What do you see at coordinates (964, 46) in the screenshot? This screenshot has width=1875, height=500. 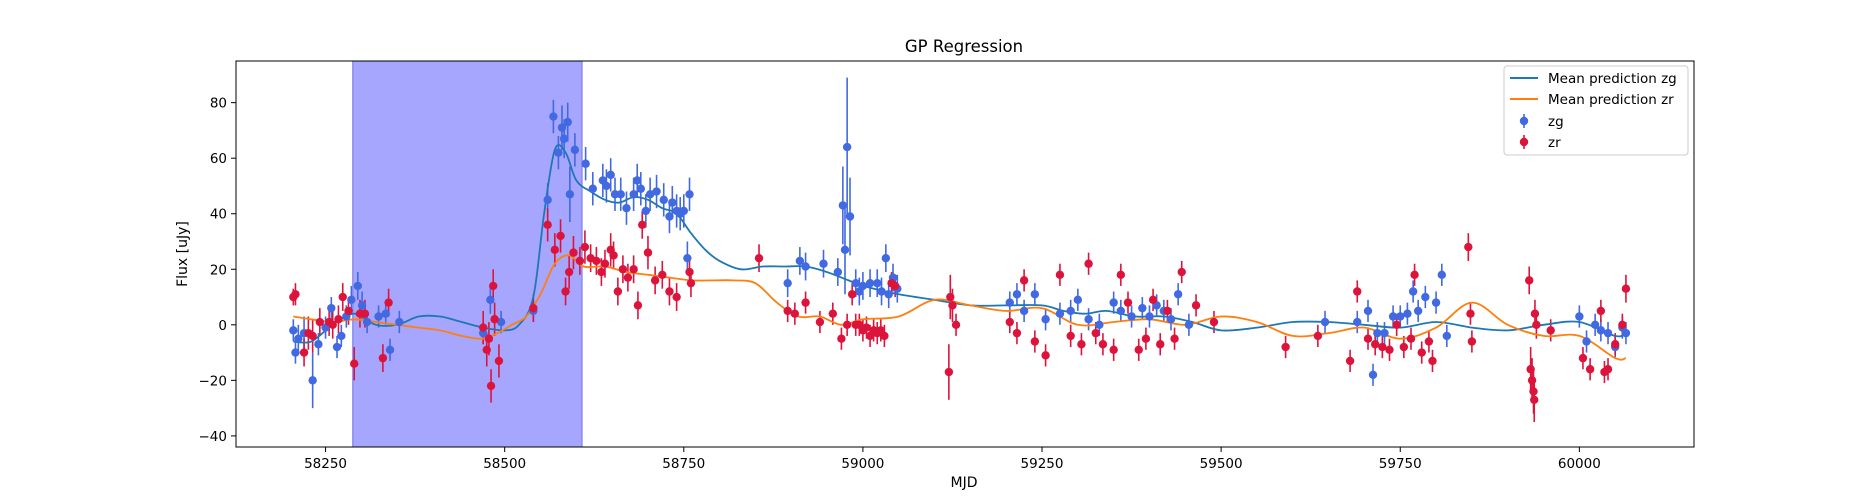 I see `chart-title: GP Regression` at bounding box center [964, 46].